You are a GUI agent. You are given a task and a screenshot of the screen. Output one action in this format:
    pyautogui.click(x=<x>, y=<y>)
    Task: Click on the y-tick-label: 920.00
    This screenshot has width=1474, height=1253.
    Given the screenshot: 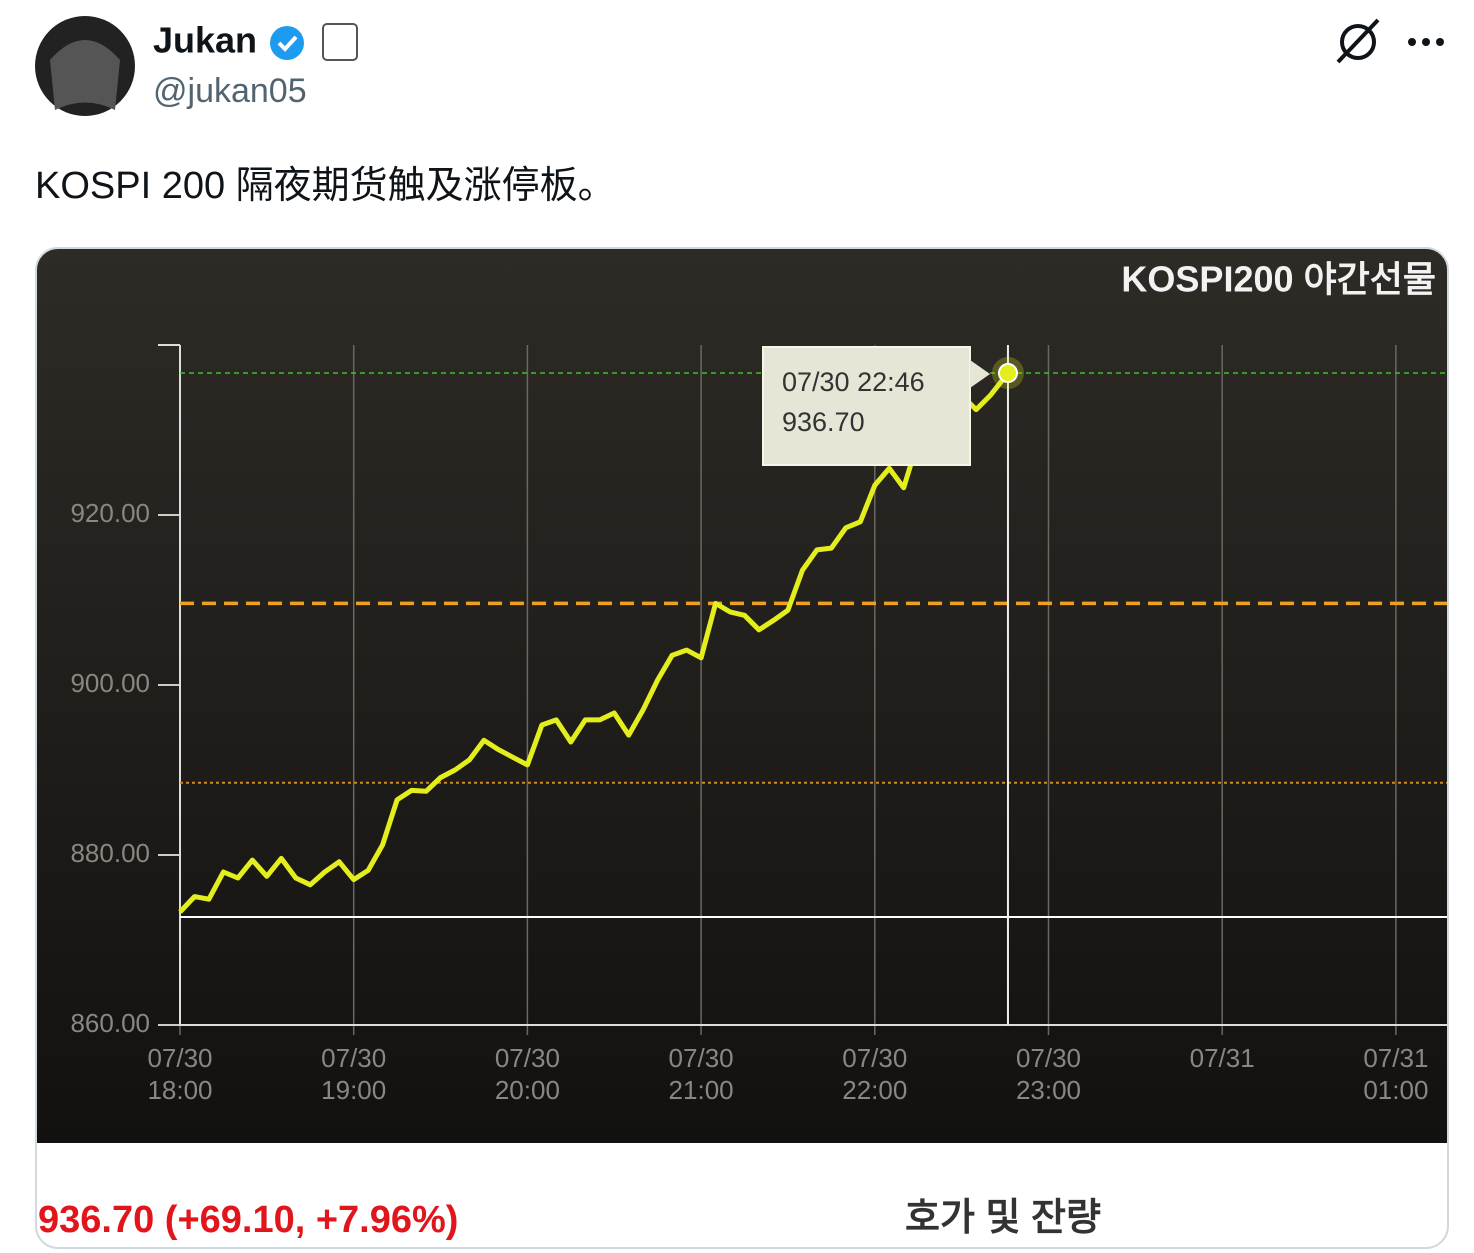 What is the action you would take?
    pyautogui.click(x=110, y=513)
    